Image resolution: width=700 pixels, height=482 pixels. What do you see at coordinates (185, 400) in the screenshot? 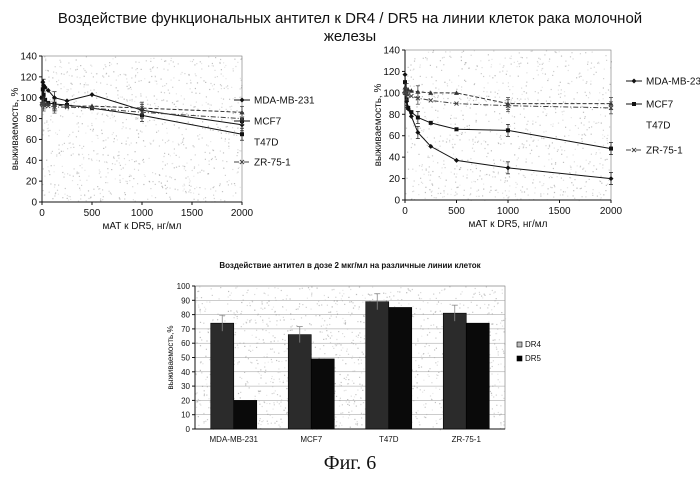
I see `y-tick-label: 20` at bounding box center [185, 400].